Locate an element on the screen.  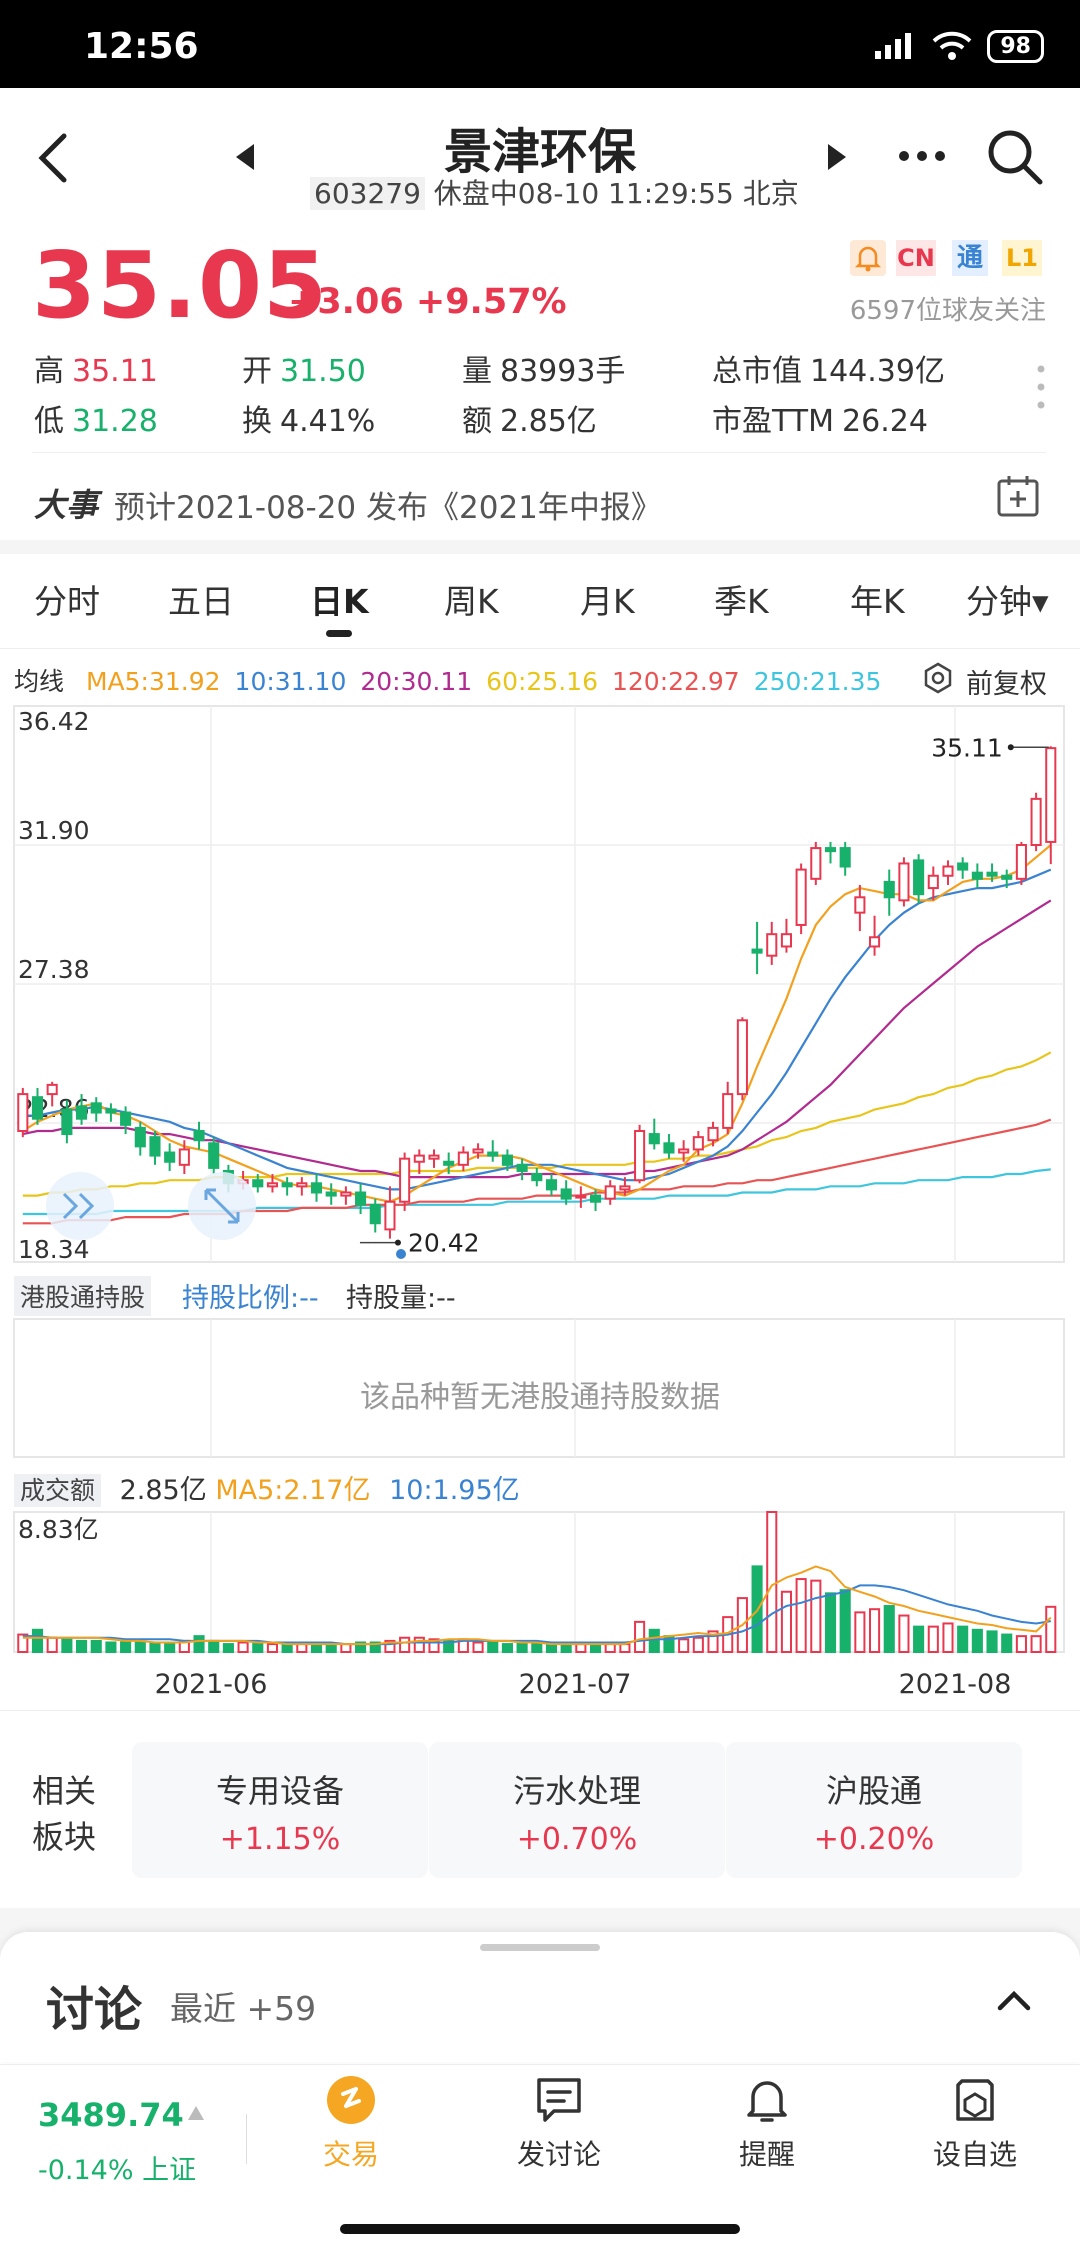
stat-label: 高 is located at coordinates (49, 371).